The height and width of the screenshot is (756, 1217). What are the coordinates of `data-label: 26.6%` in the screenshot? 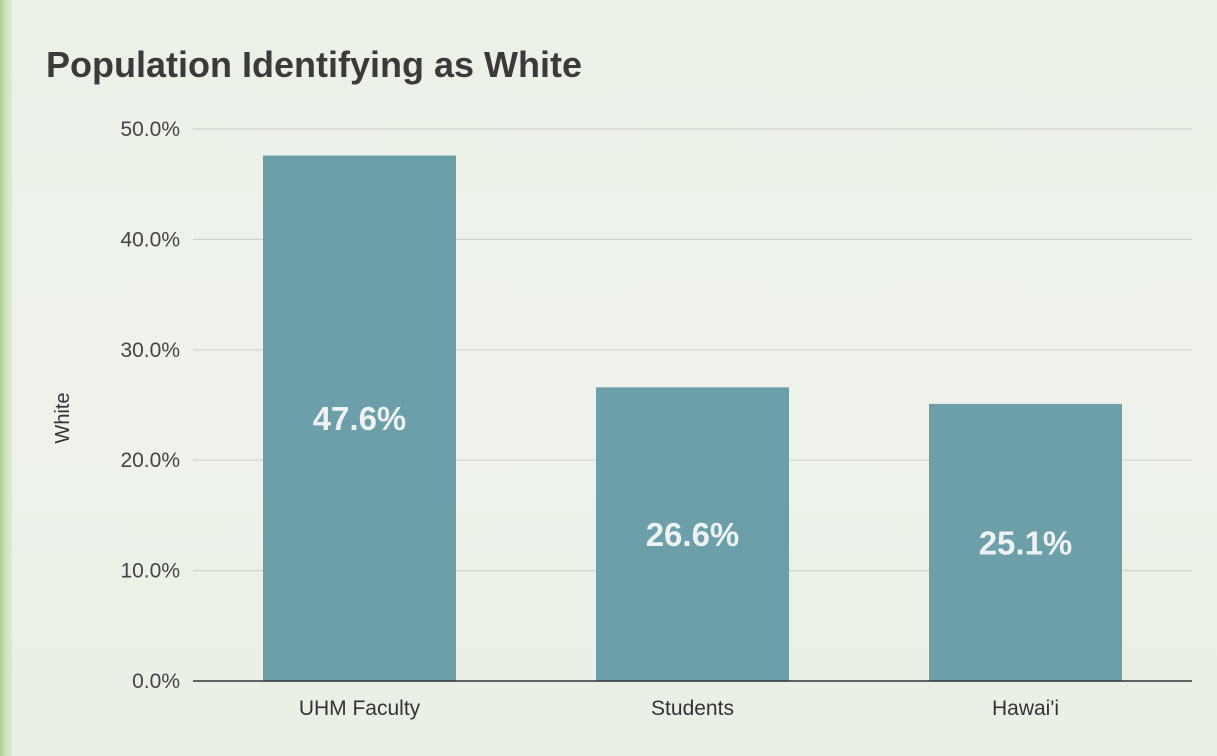 It's located at (693, 534).